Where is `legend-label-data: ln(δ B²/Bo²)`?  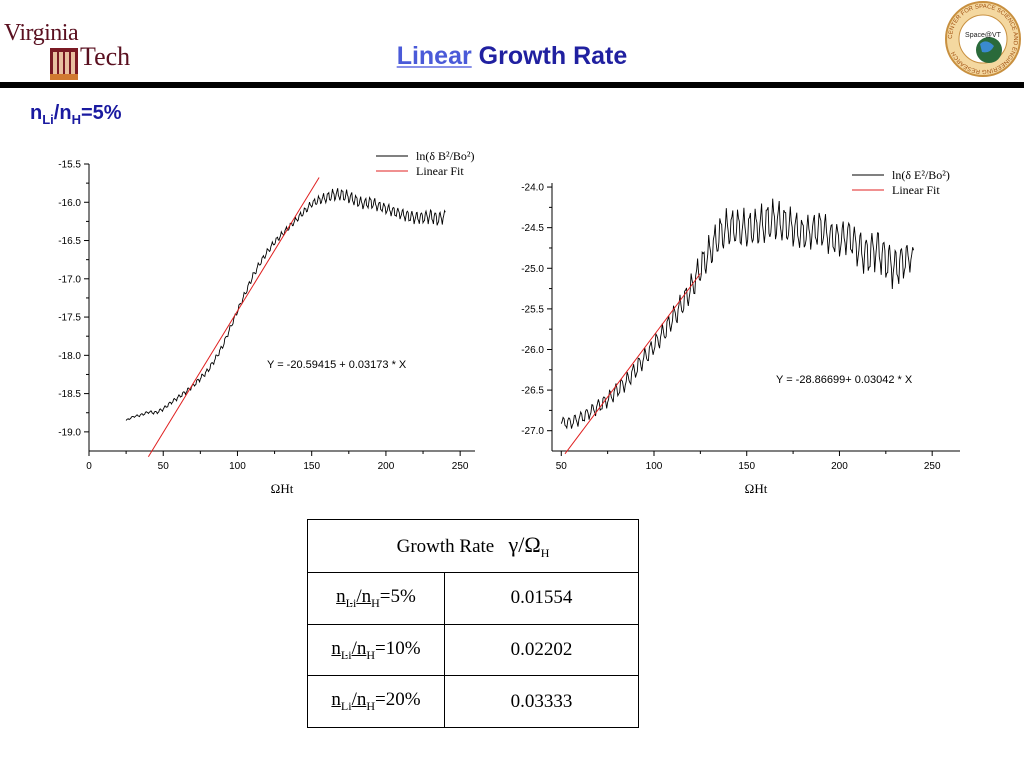
legend-label-data: ln(δ B²/Bo²) is located at coordinates (445, 156).